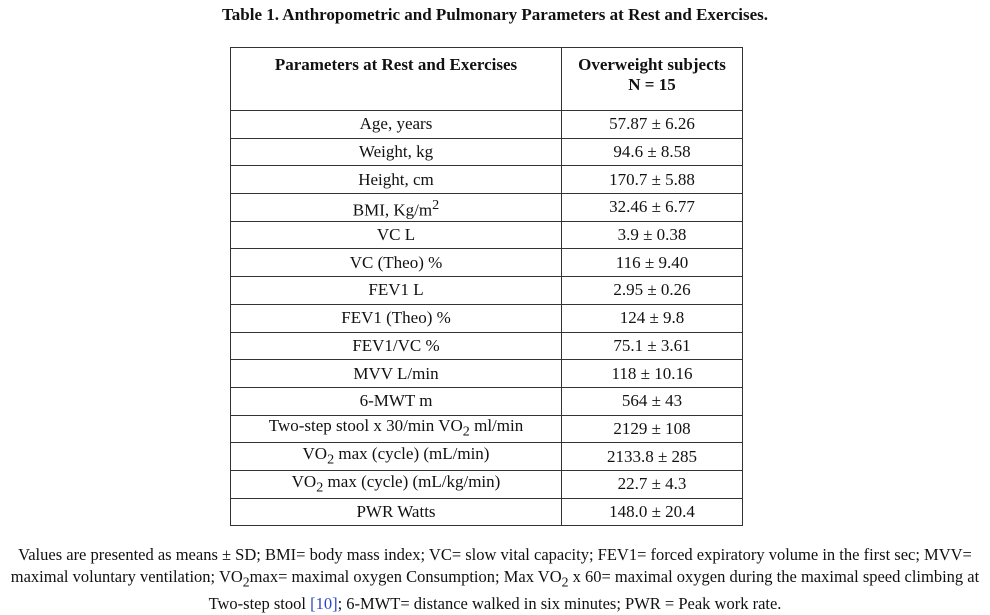 This screenshot has width=990, height=615. I want to click on value-cell: 124 ± 9.8, so click(652, 318).